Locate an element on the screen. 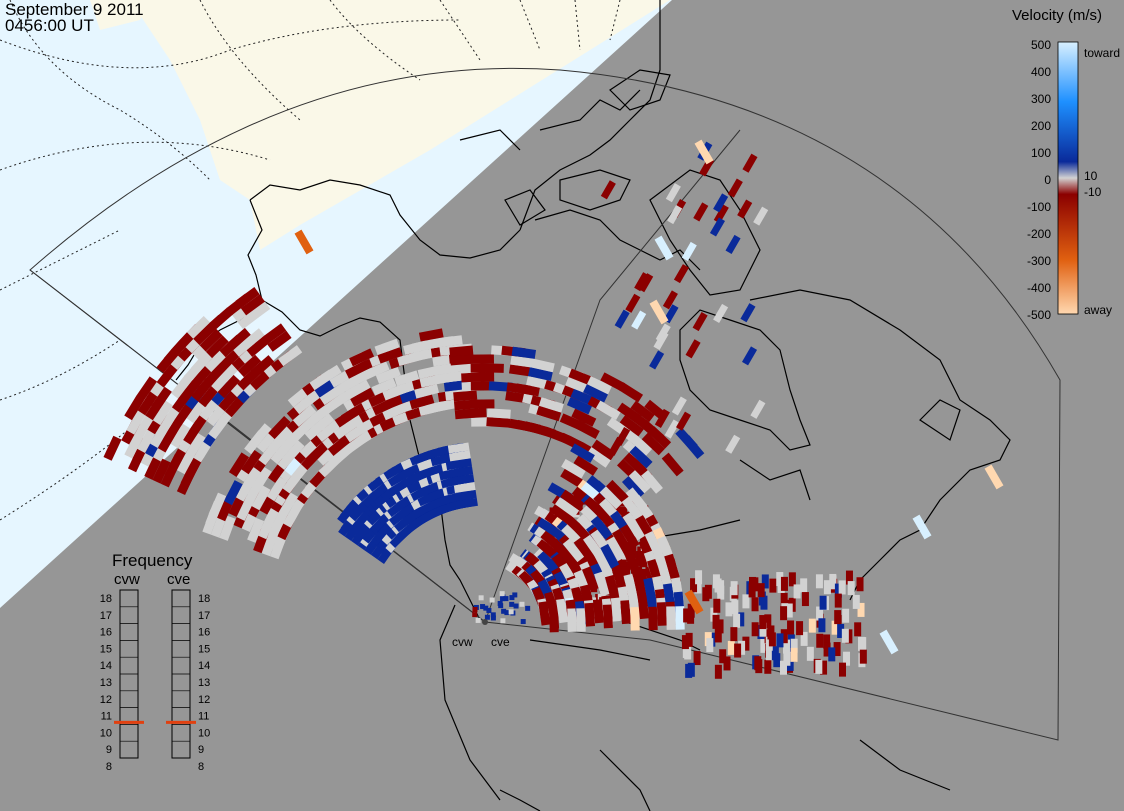  frequency-scale-label: 16 is located at coordinates (204, 633).